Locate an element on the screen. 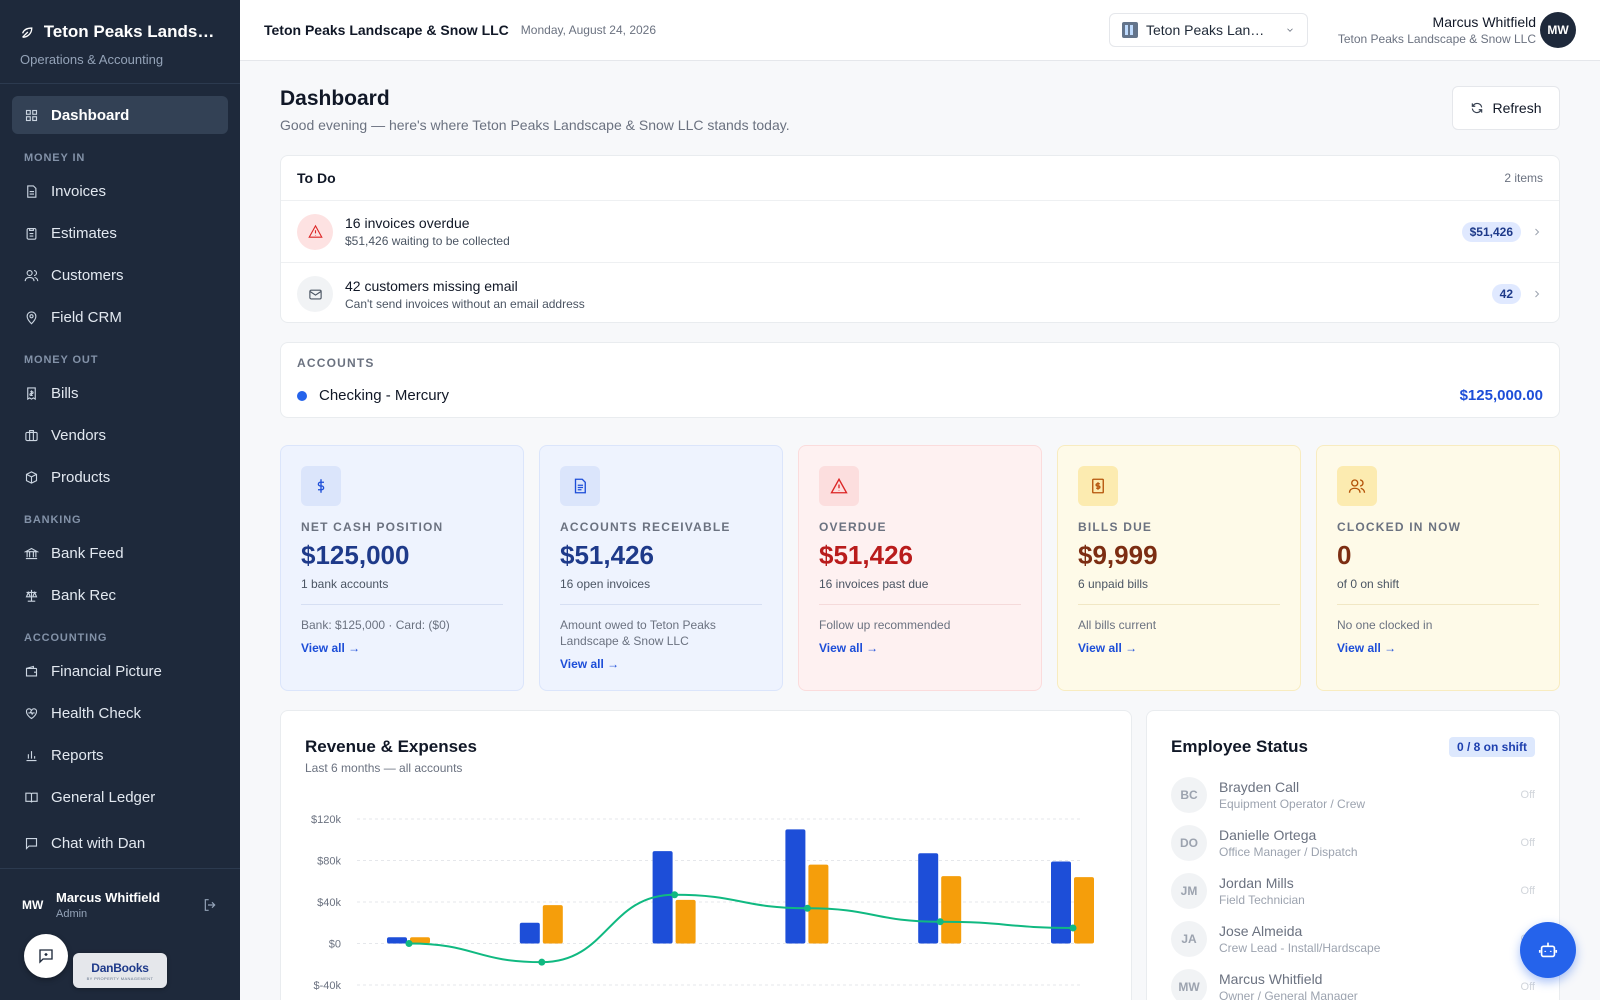 Image resolution: width=1600 pixels, height=1000 pixels. kpi-note: No one clocked in is located at coordinates (1385, 625).